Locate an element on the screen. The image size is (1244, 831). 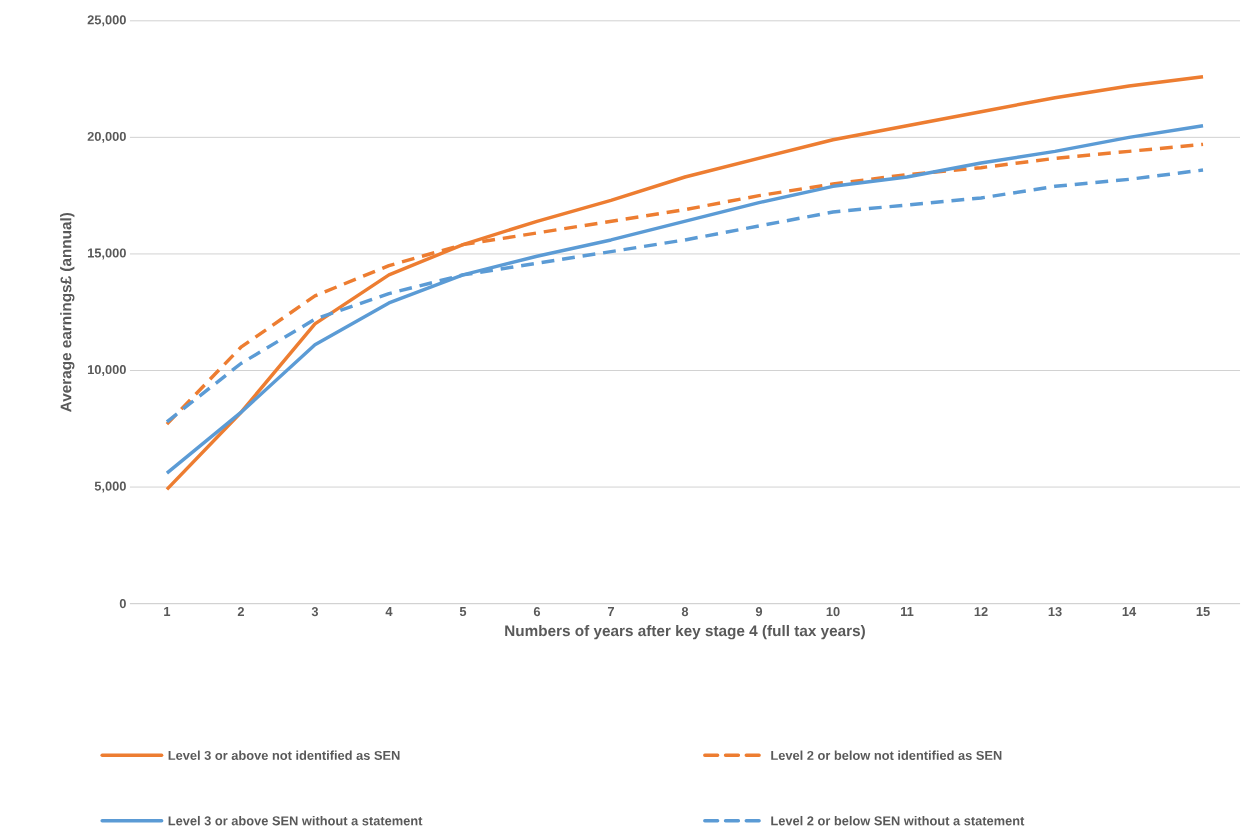
x-tick-label: 15 is located at coordinates (1203, 612).